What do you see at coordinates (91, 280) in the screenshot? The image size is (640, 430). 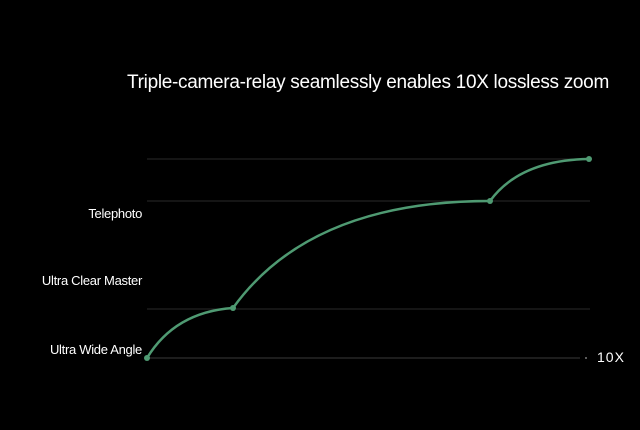 I see `y-label-ultra-clear-master: Ultra Clear Master` at bounding box center [91, 280].